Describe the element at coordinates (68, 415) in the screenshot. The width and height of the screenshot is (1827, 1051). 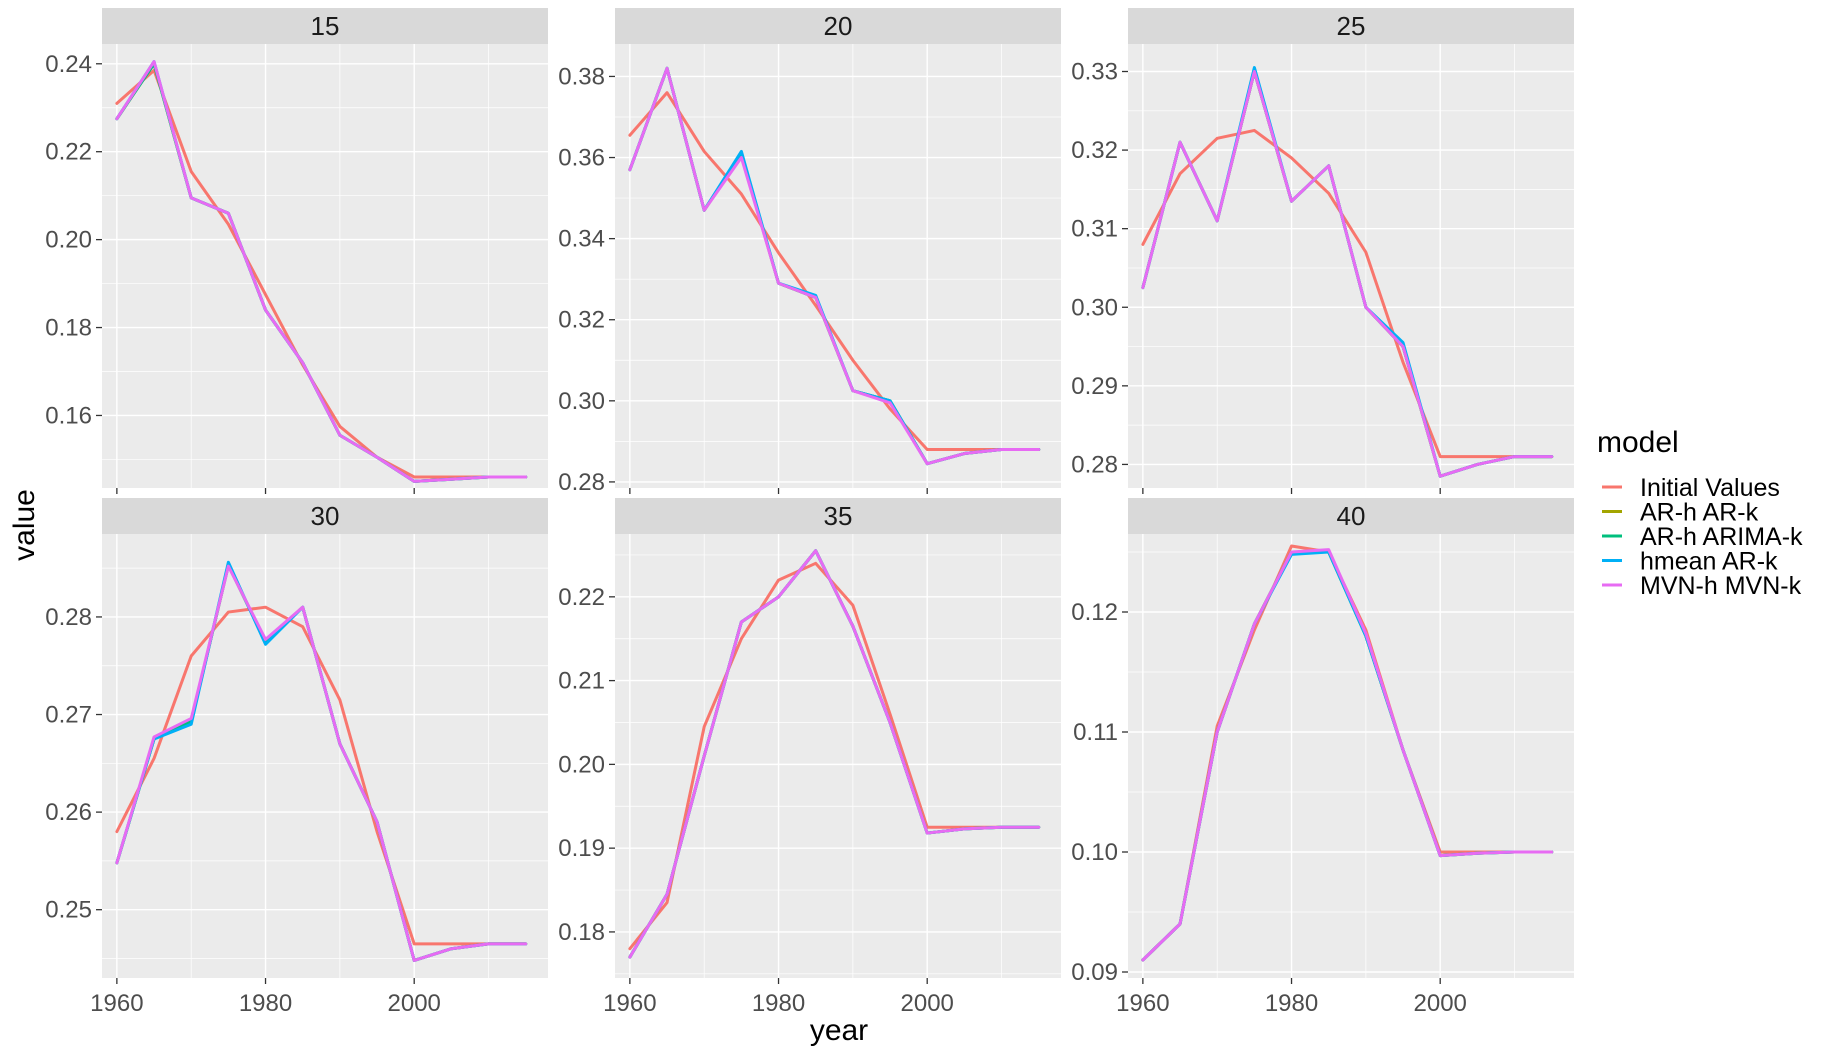
I see `y-tick-label: 0.16` at that location.